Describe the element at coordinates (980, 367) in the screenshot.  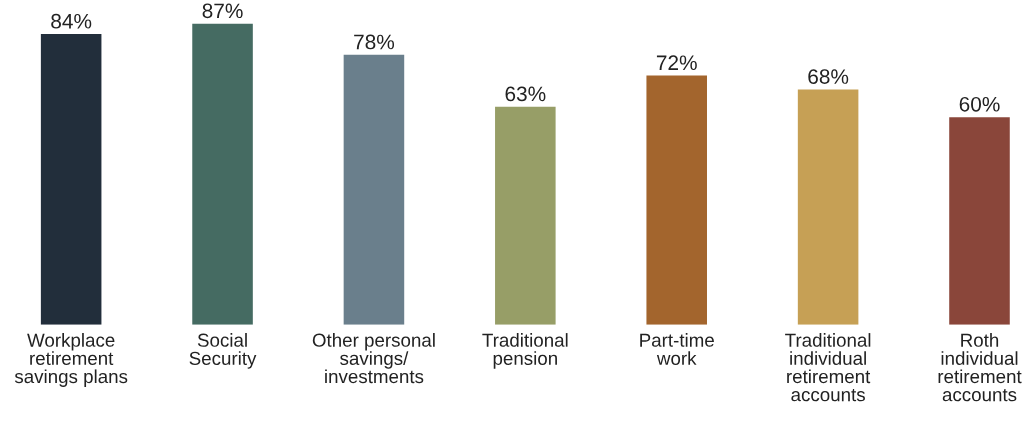
I see `x-tick-label: Roth individual retirement accounts` at that location.